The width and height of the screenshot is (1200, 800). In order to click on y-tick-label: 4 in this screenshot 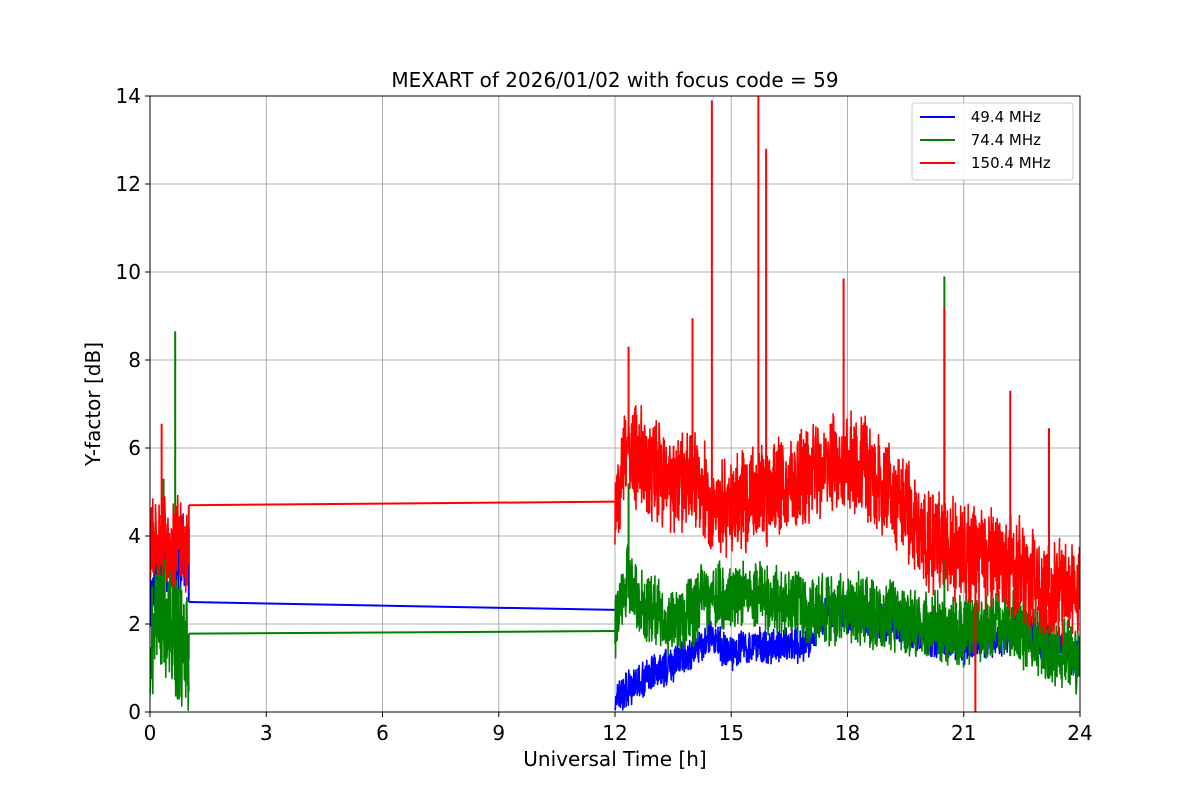, I will do `click(134, 536)`.